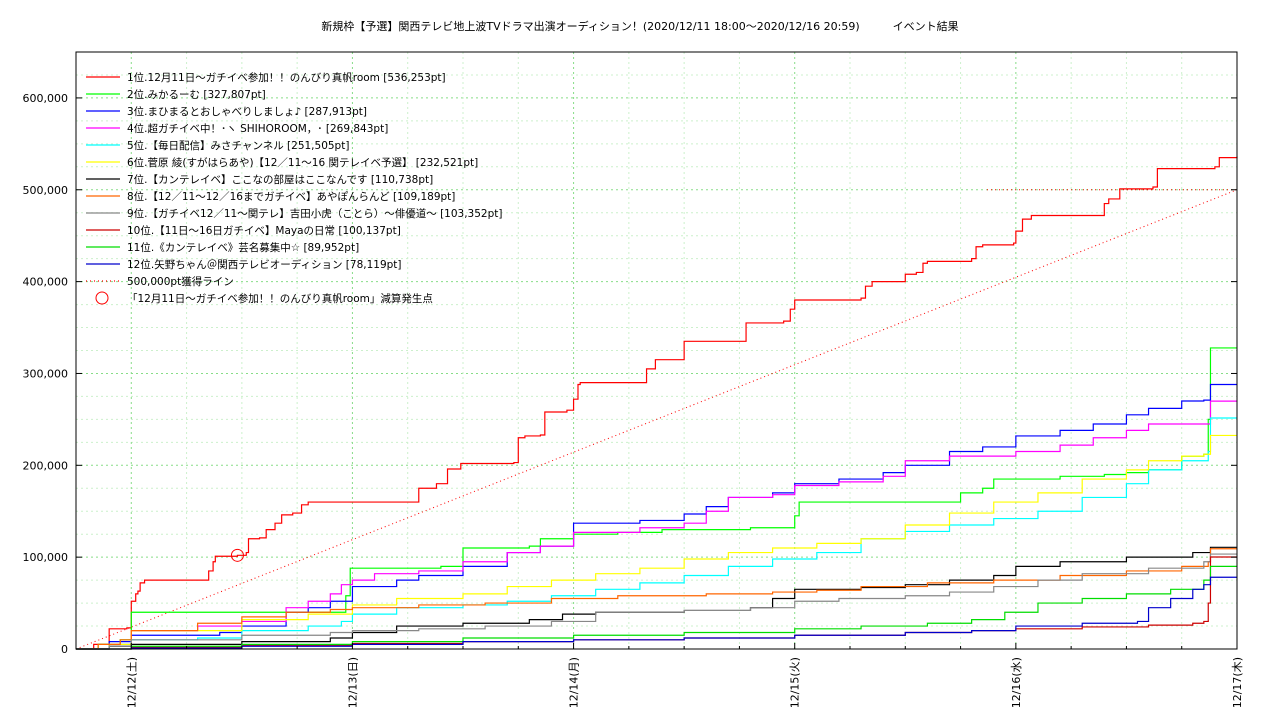  What do you see at coordinates (264, 264) in the screenshot?
I see `legend-label: 12位.矢野ちゃん＠関西テレビオーディション [78,119pt]` at bounding box center [264, 264].